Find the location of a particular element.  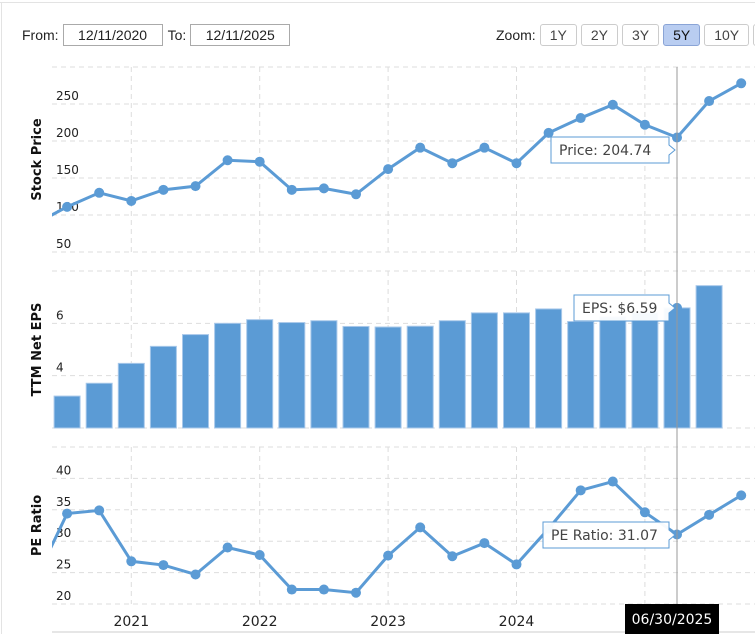

zoom-3y-button: 3Y is located at coordinates (640, 35).